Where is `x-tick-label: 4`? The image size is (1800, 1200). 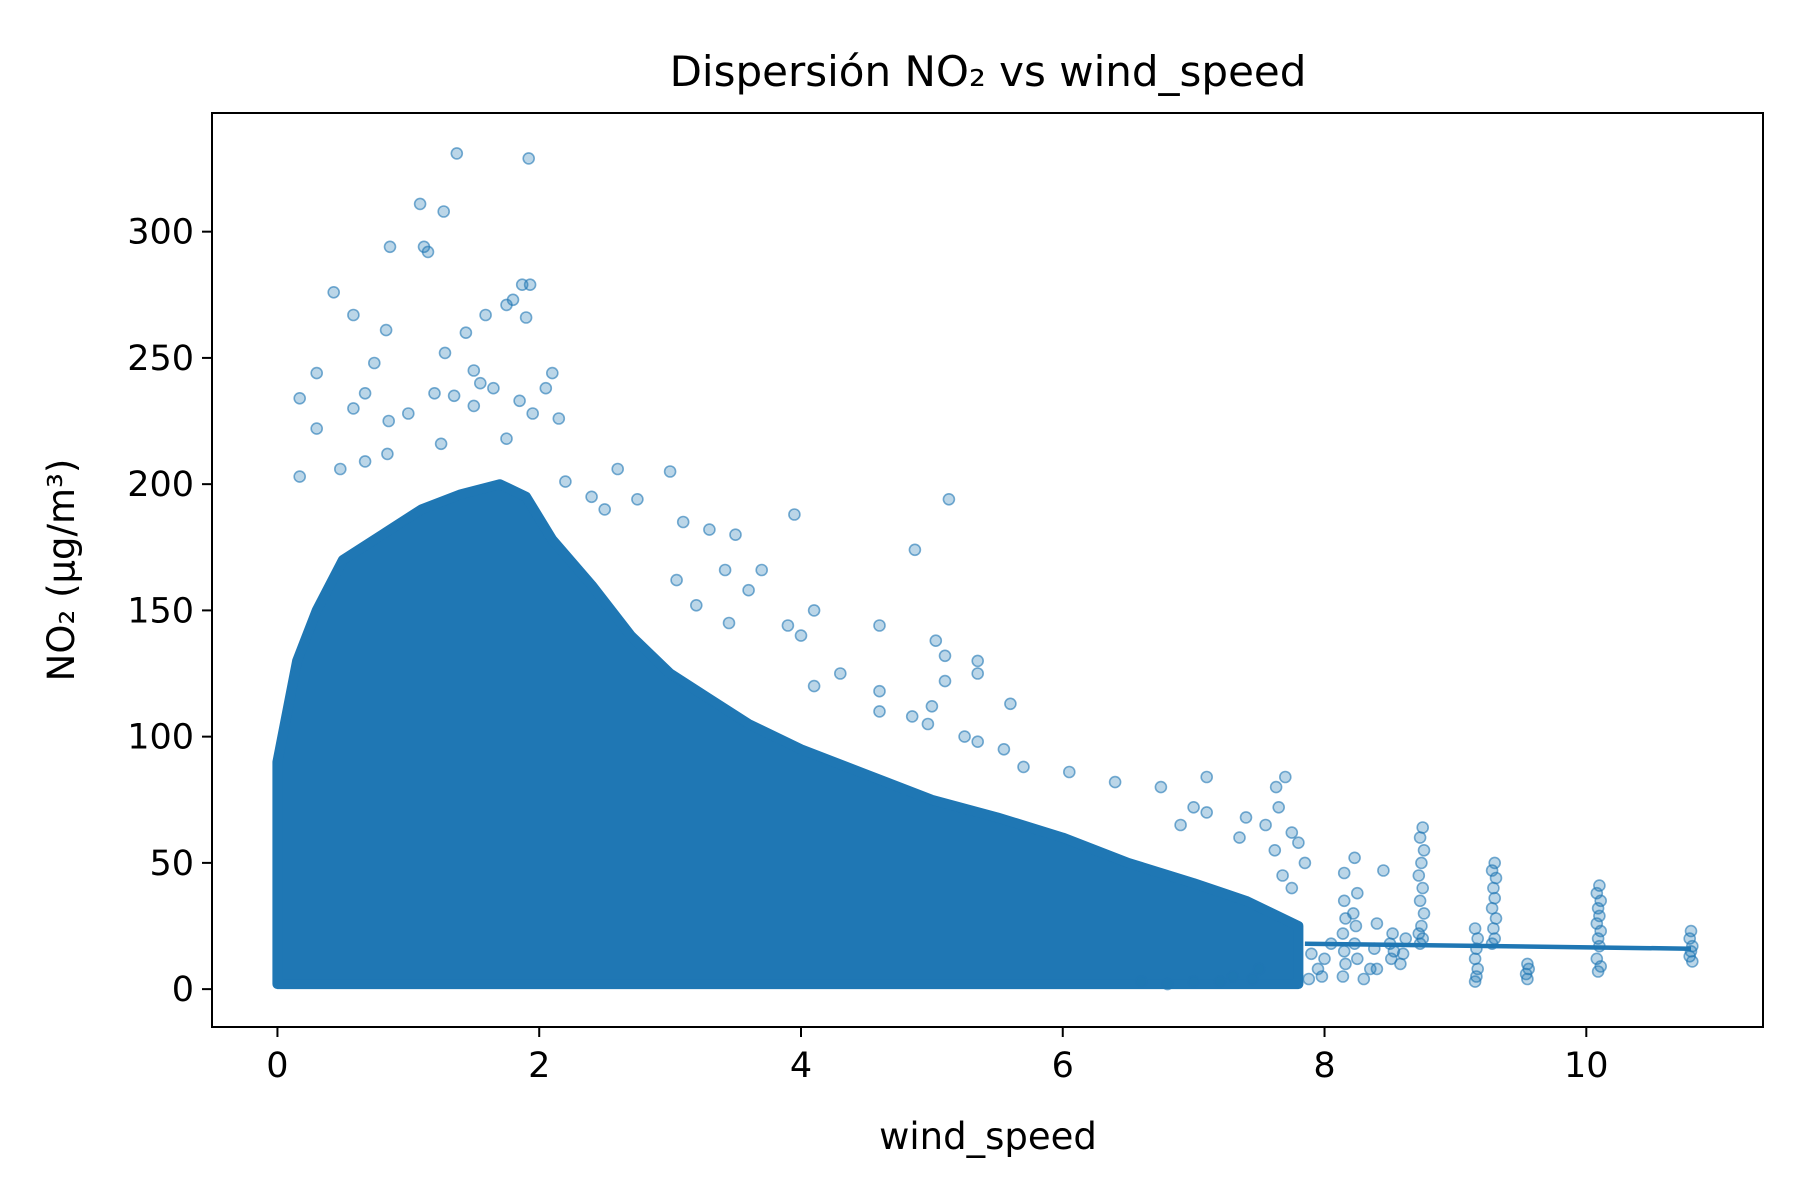 x-tick-label: 4 is located at coordinates (801, 1066).